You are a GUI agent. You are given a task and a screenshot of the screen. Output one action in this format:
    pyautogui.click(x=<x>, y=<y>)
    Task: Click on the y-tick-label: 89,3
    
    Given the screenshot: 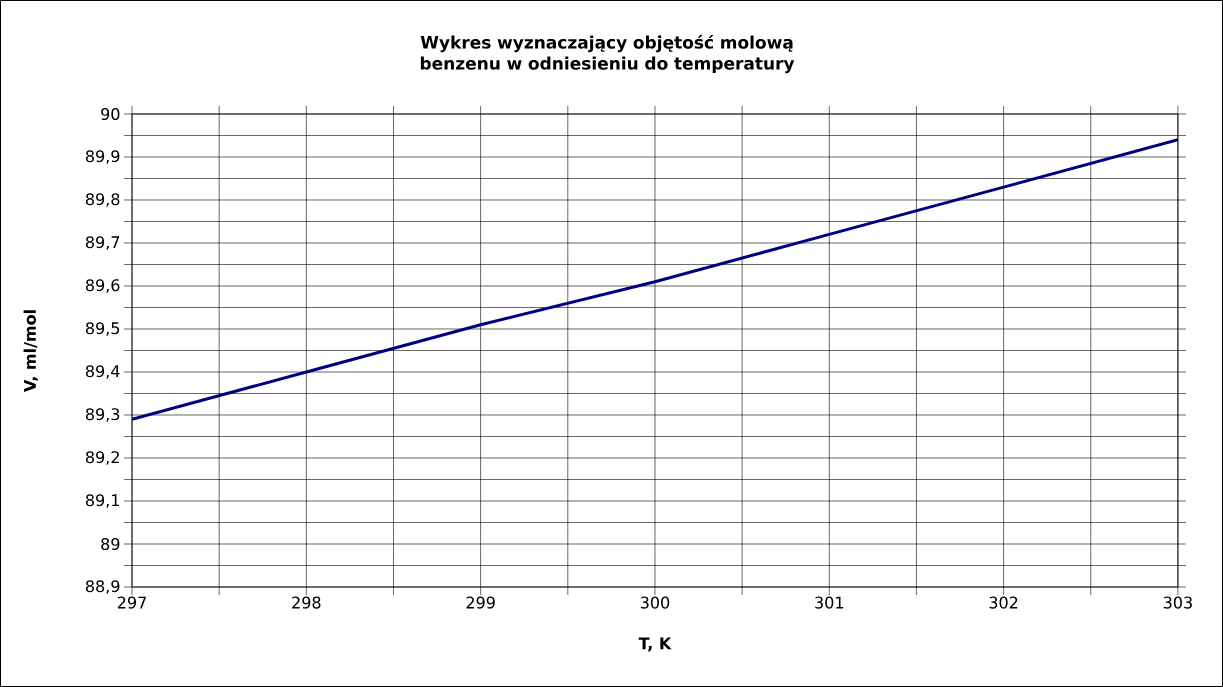 What is the action you would take?
    pyautogui.click(x=102, y=415)
    